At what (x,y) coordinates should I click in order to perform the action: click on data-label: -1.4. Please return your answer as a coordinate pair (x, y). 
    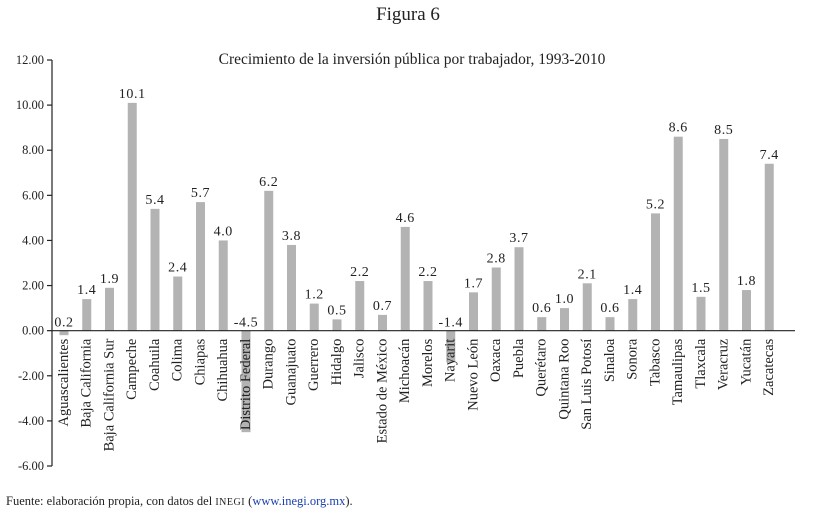
    Looking at the image, I should click on (450, 323).